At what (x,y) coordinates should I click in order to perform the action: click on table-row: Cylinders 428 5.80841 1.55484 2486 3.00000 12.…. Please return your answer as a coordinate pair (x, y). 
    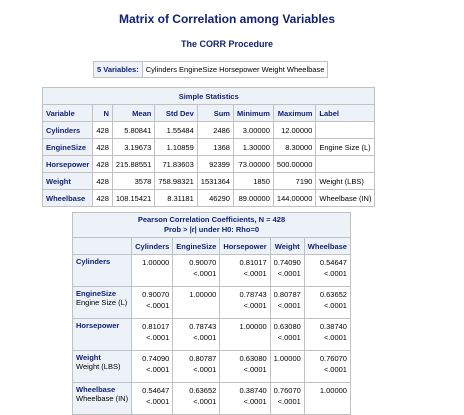
    Looking at the image, I should click on (208, 130).